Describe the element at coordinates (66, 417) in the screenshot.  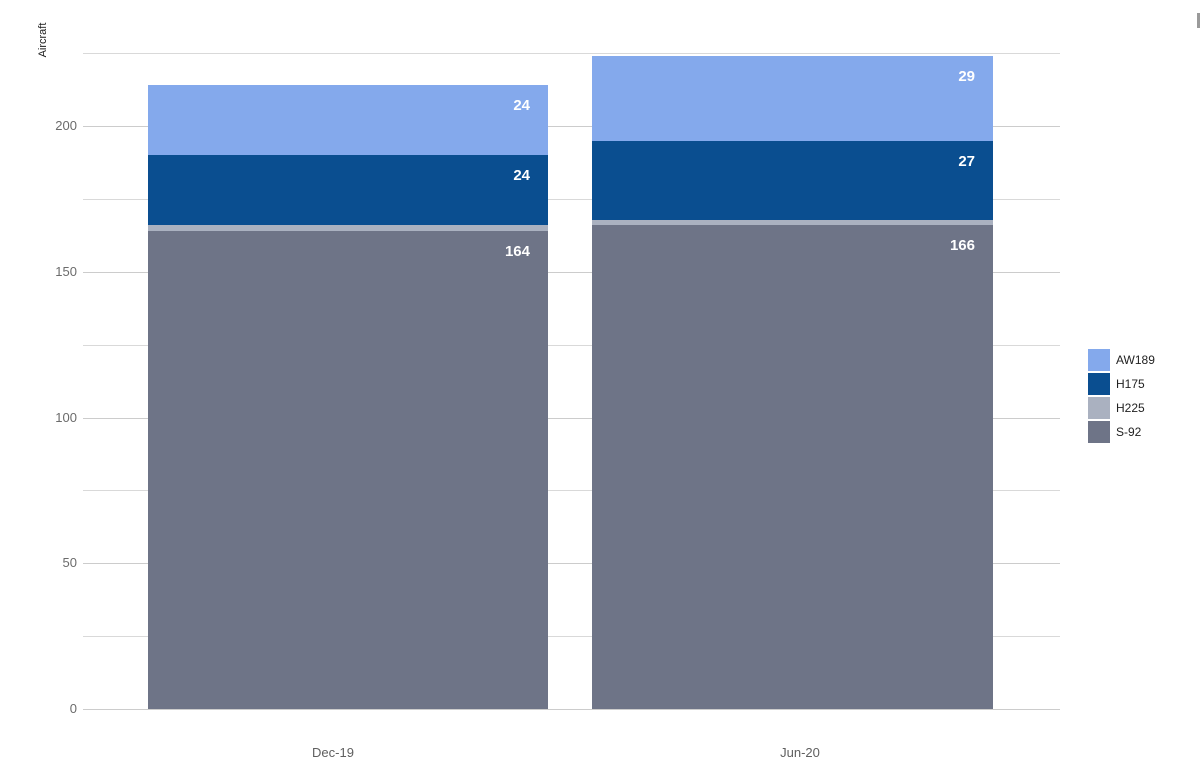
I see `y-axis-tick-label-100: 100` at that location.